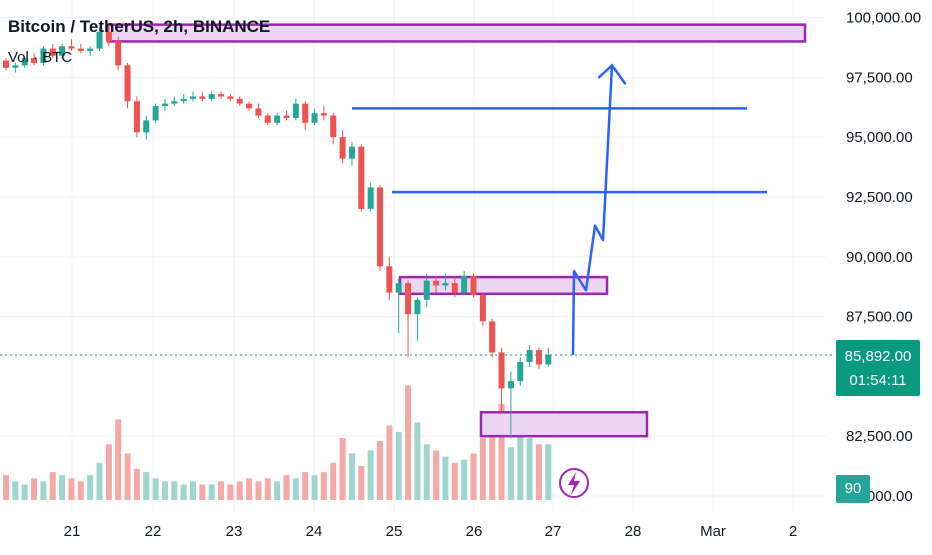 This screenshot has width=932, height=555. I want to click on time-axis-label: 24, so click(314, 531).